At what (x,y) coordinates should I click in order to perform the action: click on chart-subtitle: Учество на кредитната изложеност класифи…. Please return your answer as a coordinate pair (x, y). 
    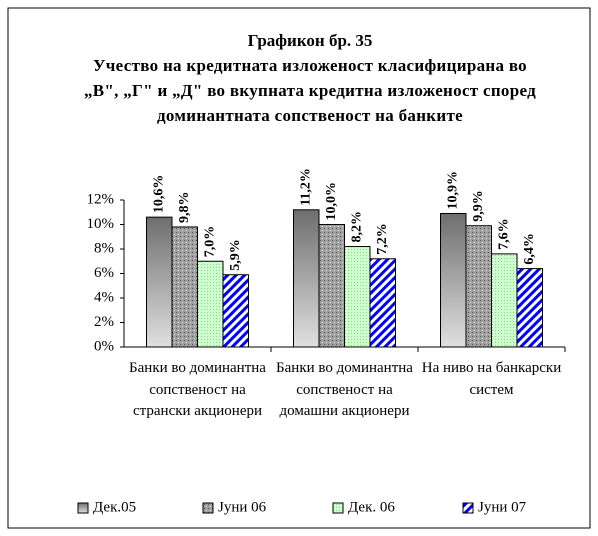
    Looking at the image, I should click on (310, 90).